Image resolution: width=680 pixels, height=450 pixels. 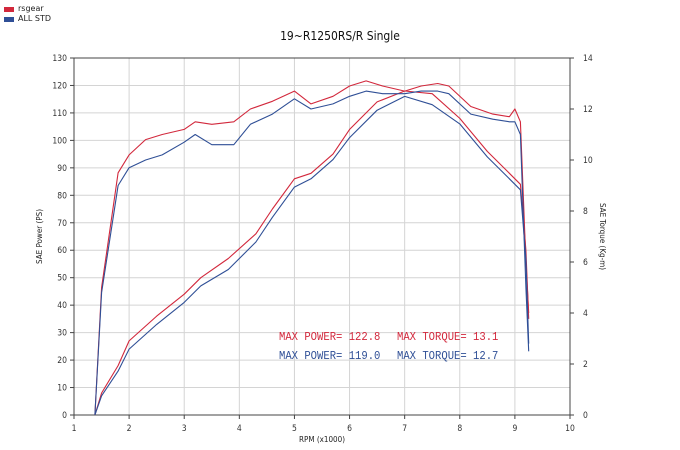 I want to click on y-tick-label: 80, so click(x=62, y=196).